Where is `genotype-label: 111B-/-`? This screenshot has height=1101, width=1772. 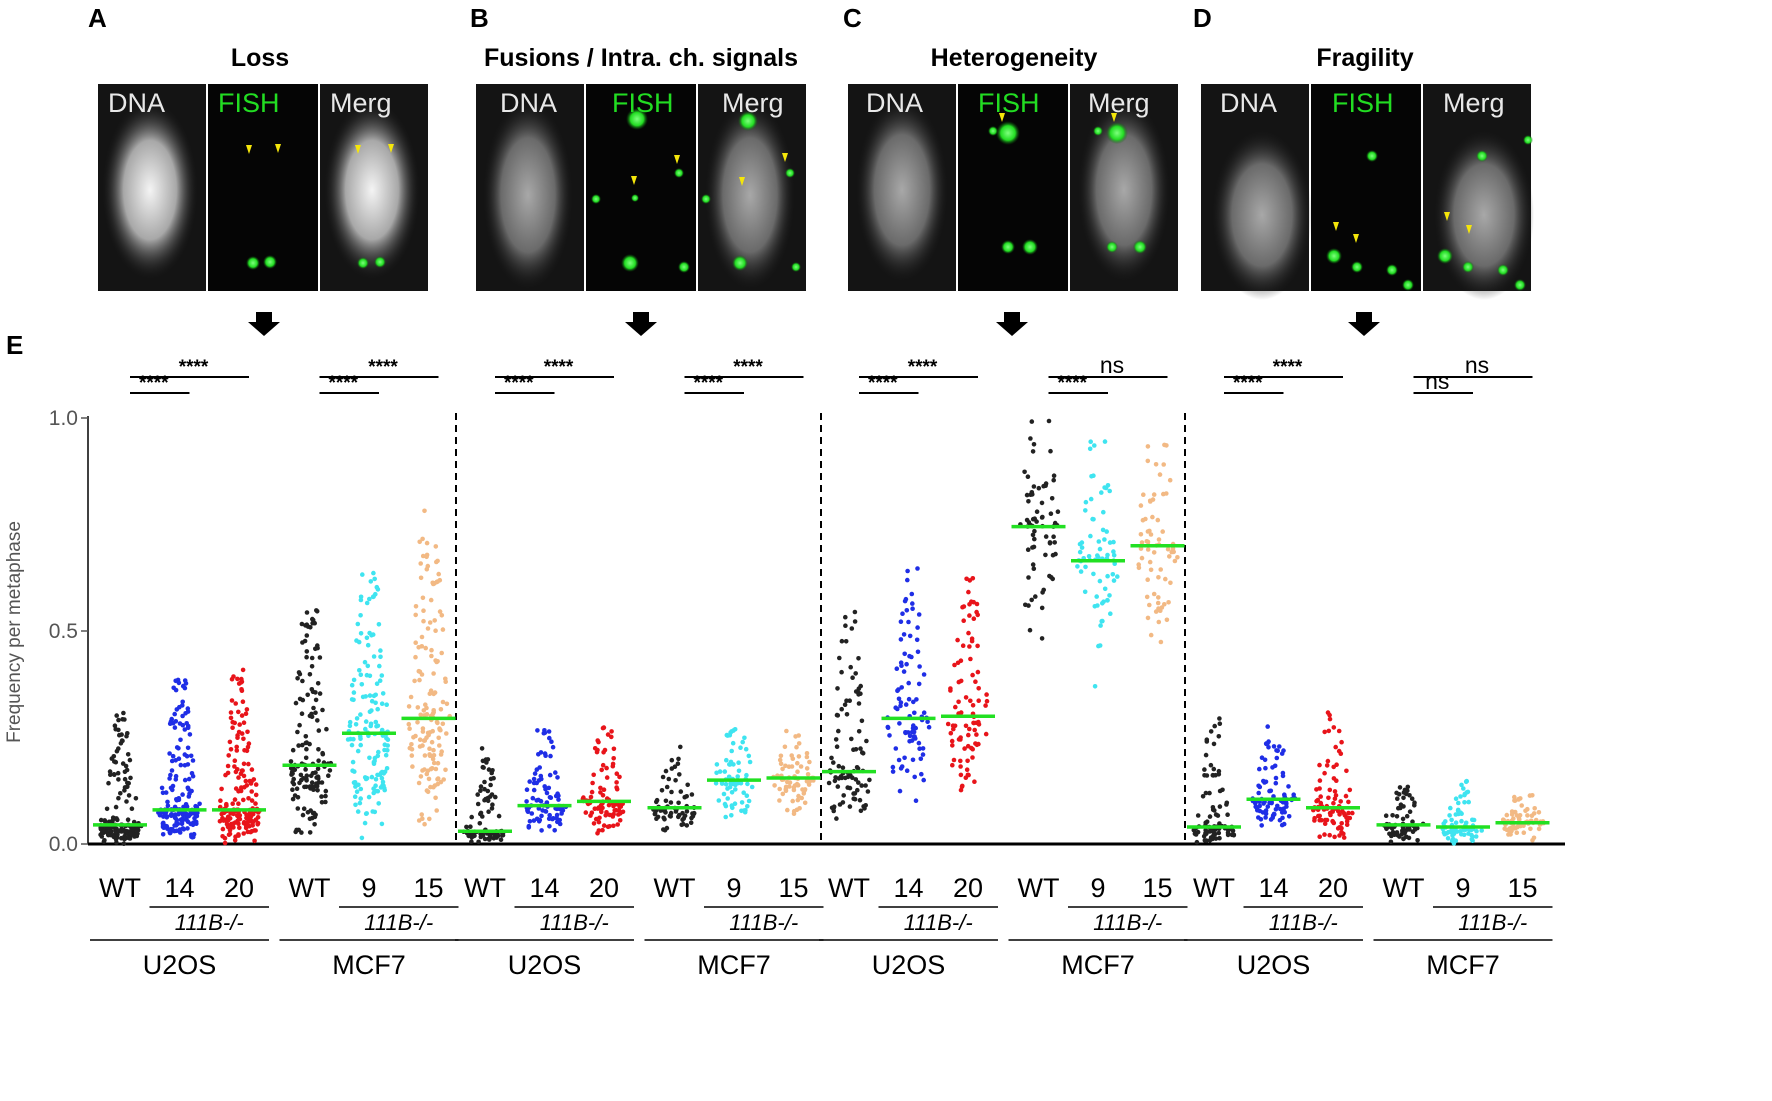
genotype-label: 111B-/- is located at coordinates (1492, 922).